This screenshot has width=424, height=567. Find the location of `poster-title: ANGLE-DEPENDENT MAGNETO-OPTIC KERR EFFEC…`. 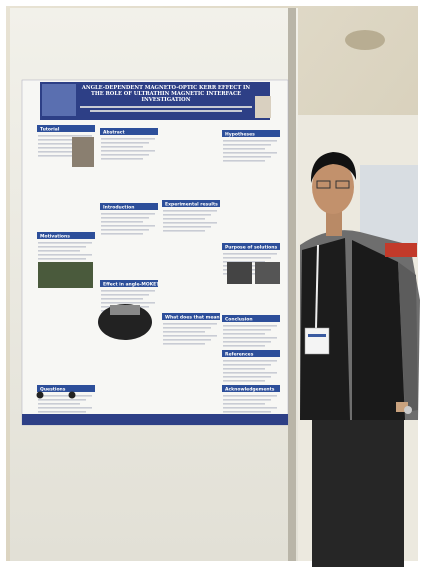

poster-title: ANGLE-DEPENDENT MAGNETO-OPTIC KERR EFFEC… is located at coordinates (166, 94).